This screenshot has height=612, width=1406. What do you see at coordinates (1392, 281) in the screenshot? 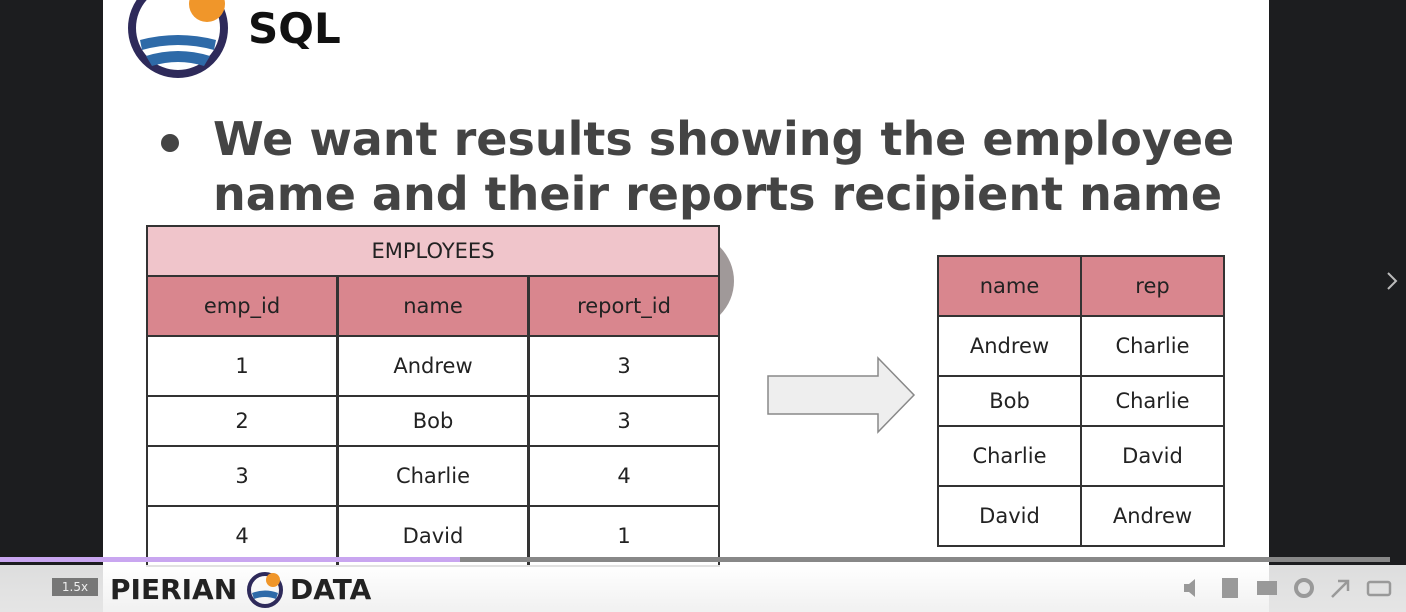
I see `next-chevron` at bounding box center [1392, 281].